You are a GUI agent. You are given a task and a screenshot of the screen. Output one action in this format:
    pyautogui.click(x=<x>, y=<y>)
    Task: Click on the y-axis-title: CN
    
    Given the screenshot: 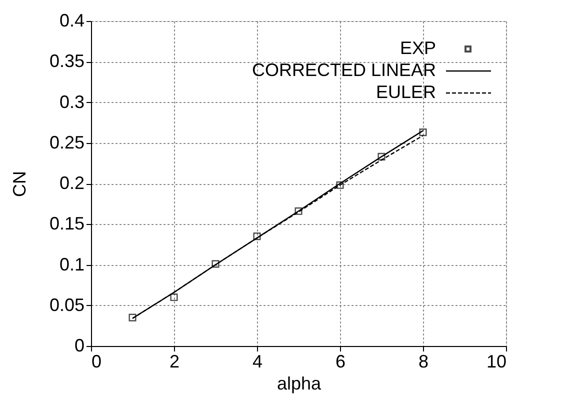 What is the action you would take?
    pyautogui.click(x=19, y=184)
    